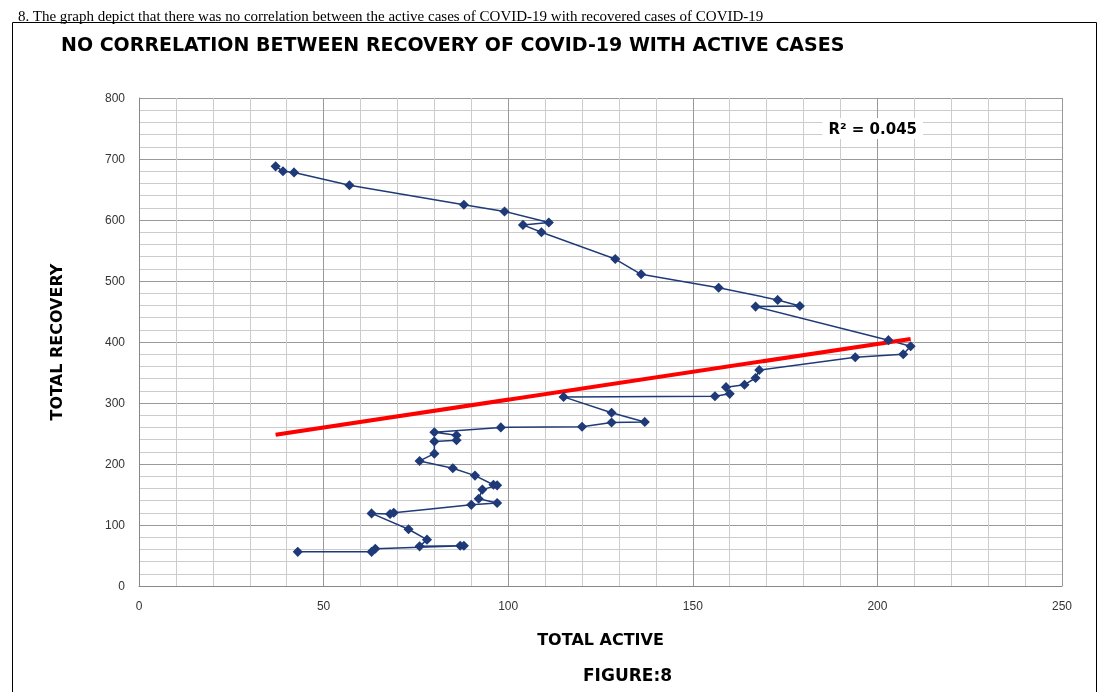  Describe the element at coordinates (323, 606) in the screenshot. I see `x-tick-label: 50` at that location.